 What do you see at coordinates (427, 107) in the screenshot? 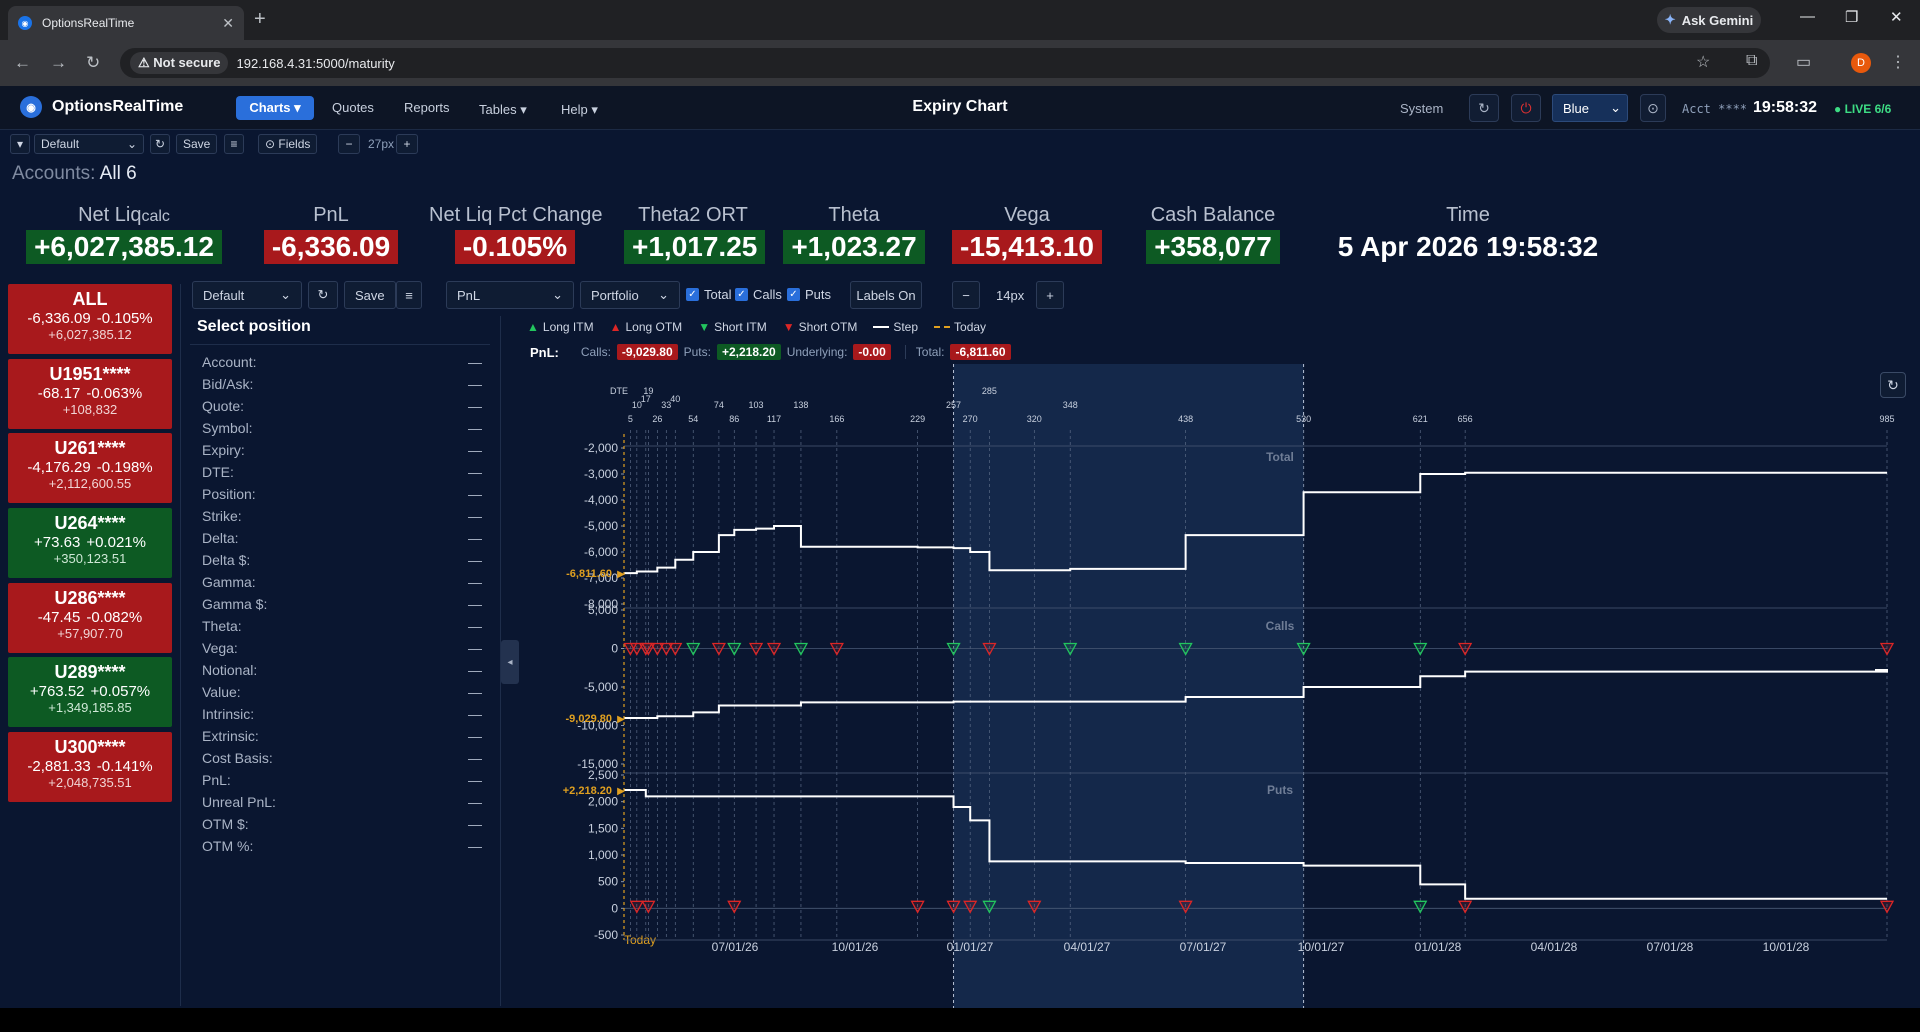
I see `nav-reports: Reports` at bounding box center [427, 107].